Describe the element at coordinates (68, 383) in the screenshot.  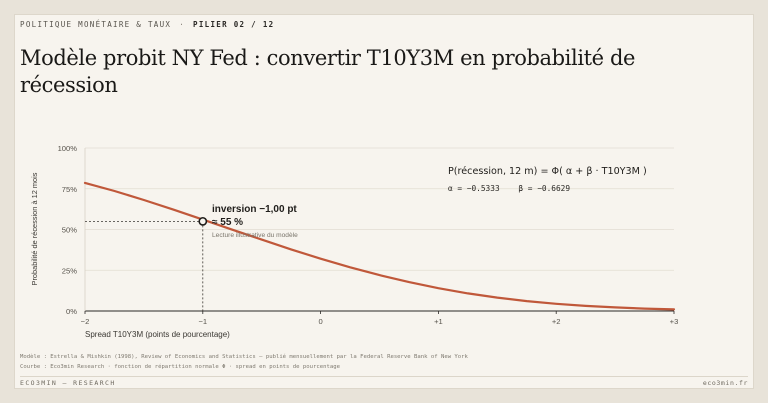
I see `footer-brand: ECO3MIN — RESEARCH` at that location.